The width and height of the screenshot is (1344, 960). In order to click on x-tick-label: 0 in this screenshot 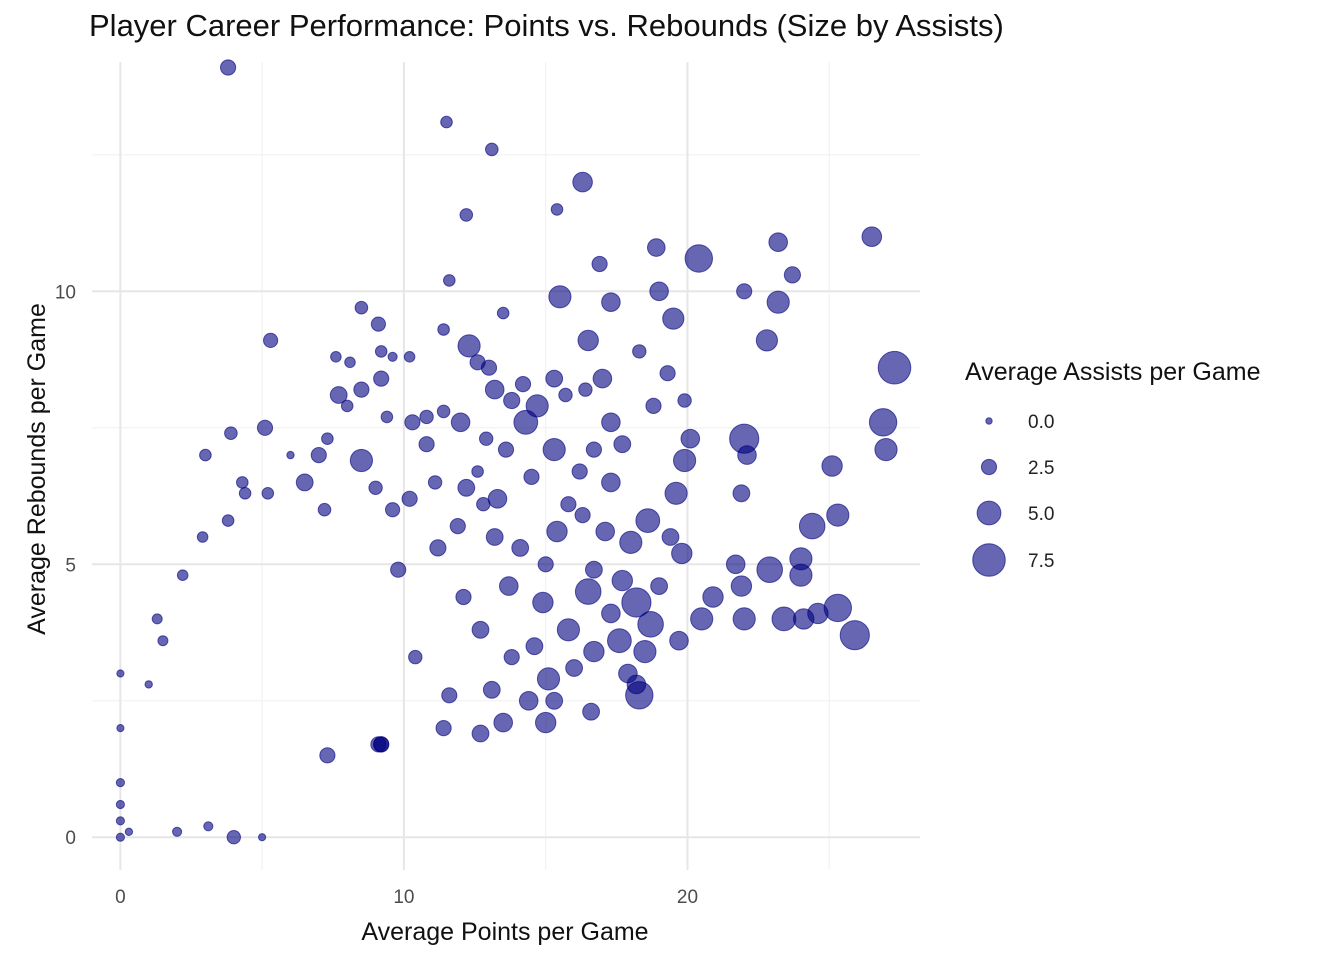, I will do `click(120, 897)`.